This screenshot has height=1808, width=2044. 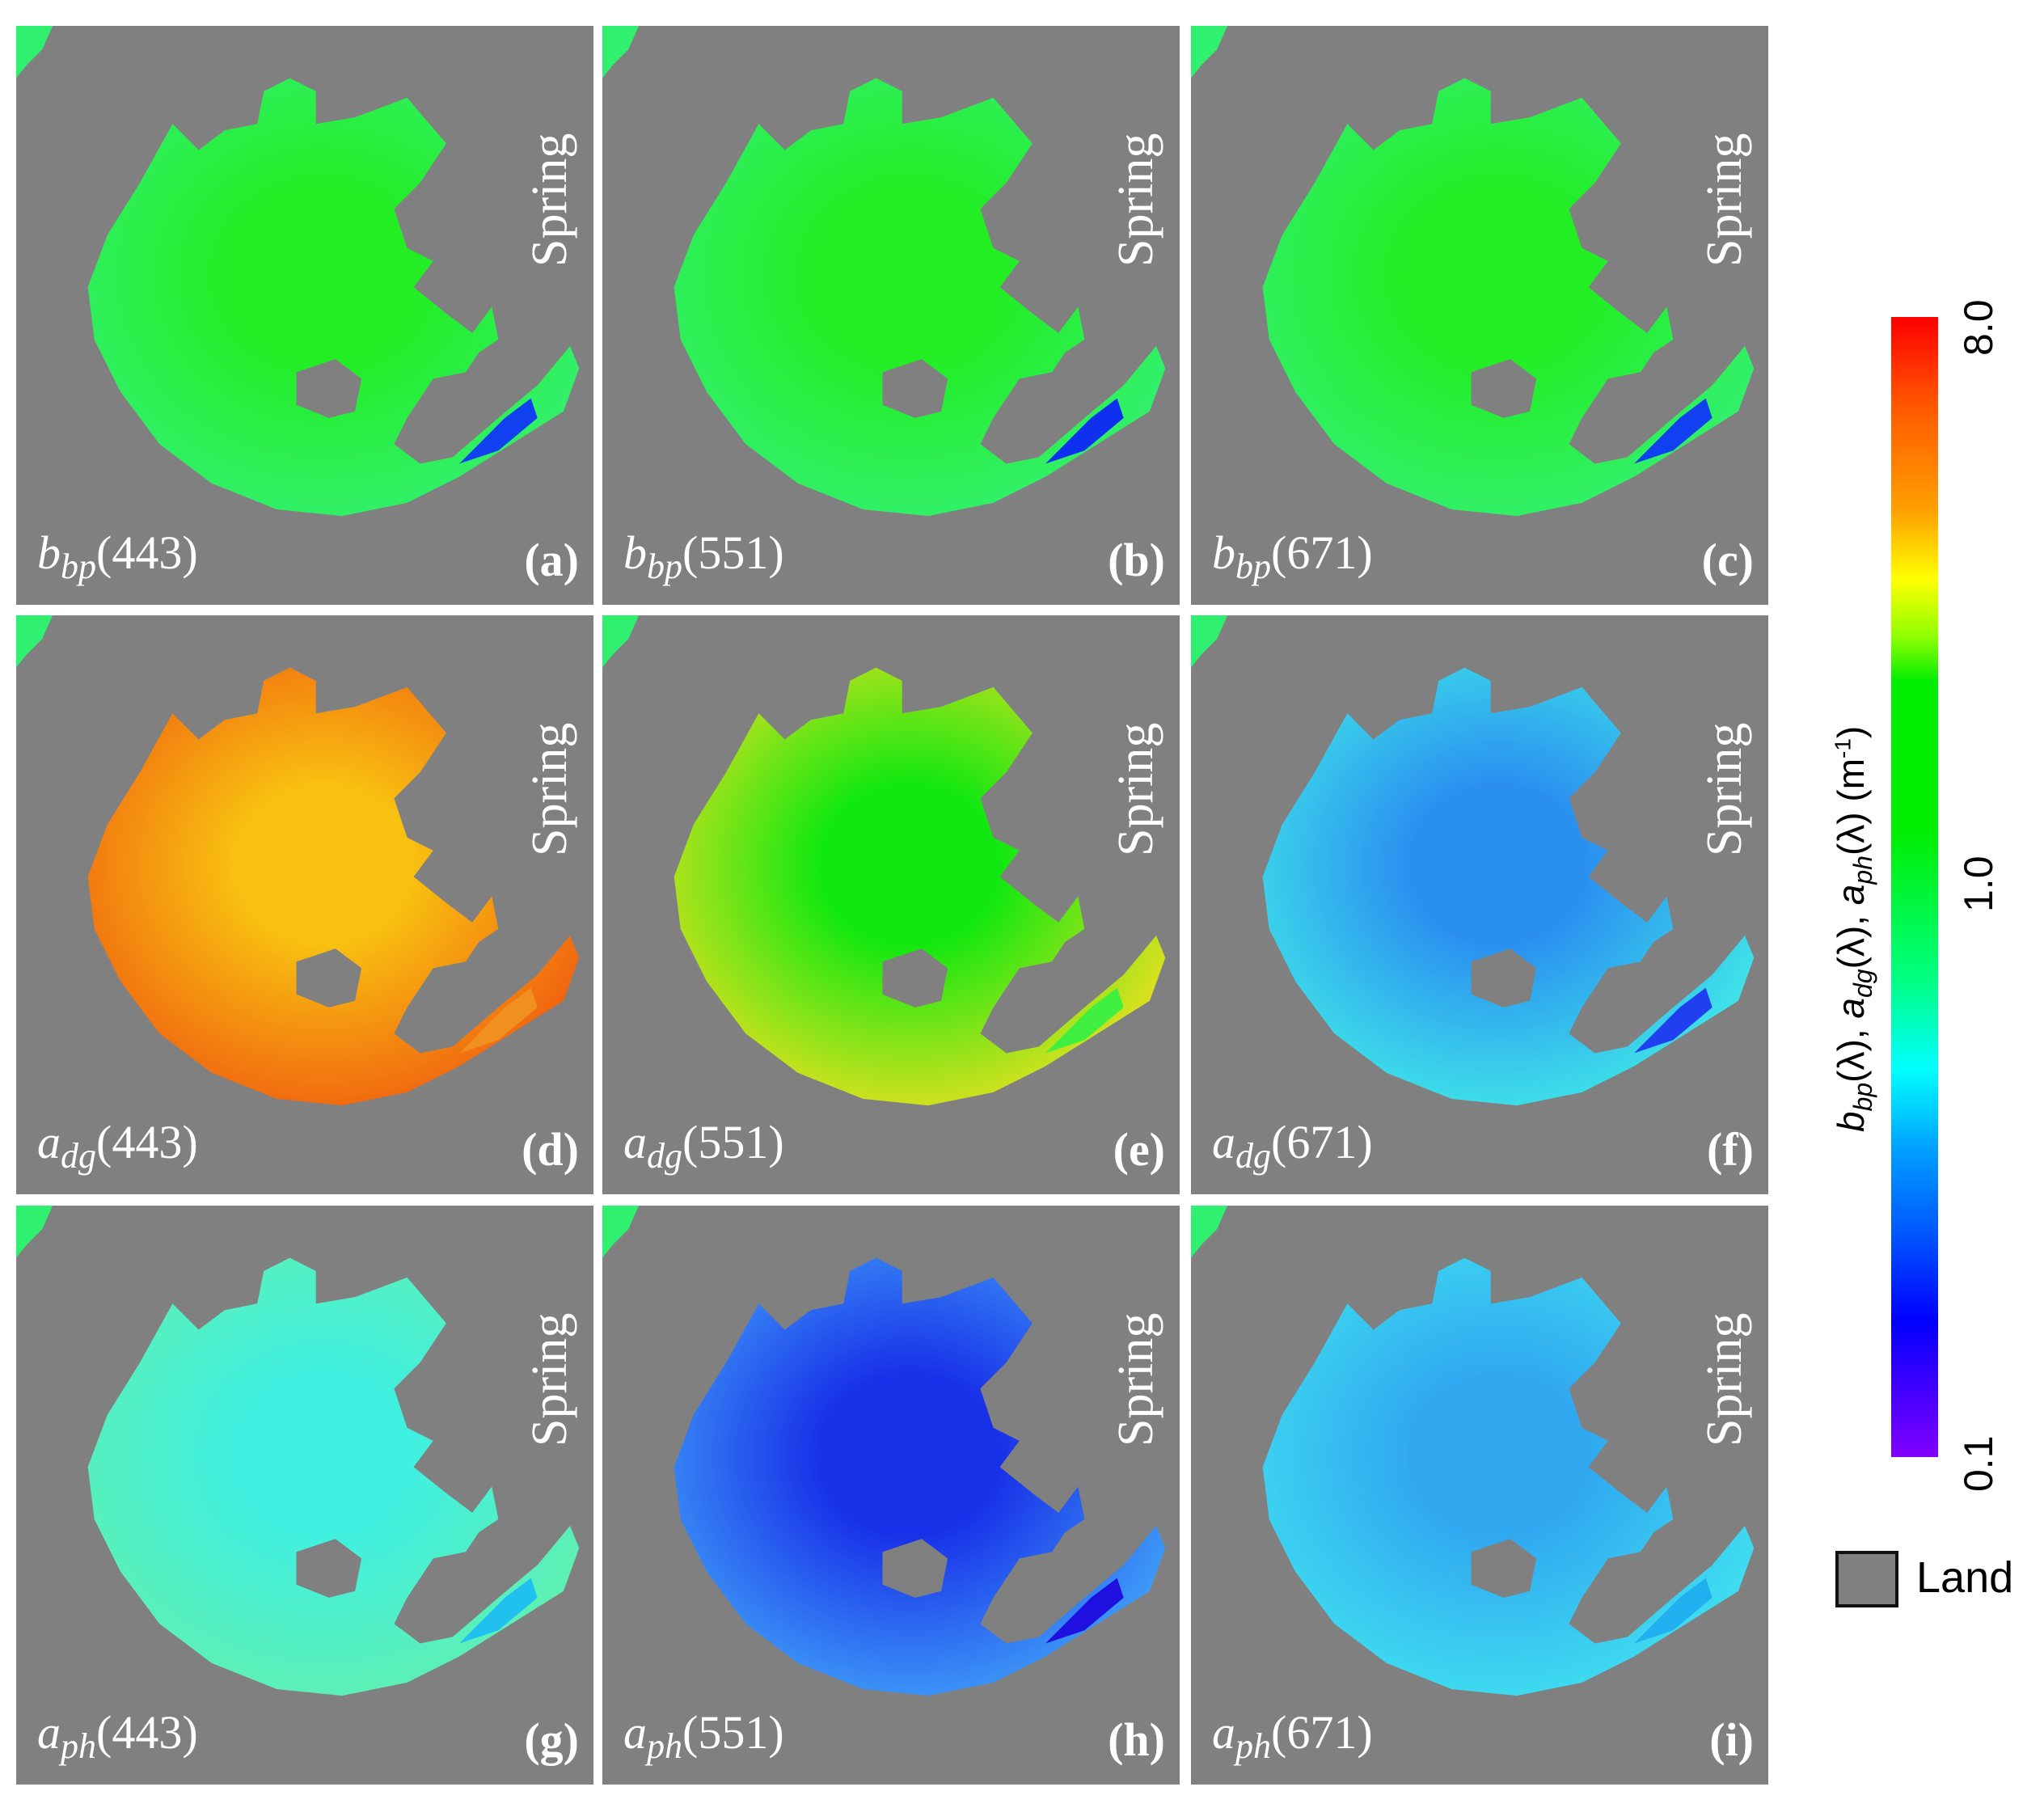 What do you see at coordinates (1978, 327) in the screenshot?
I see `colorbar-tick-max: 8.0` at bounding box center [1978, 327].